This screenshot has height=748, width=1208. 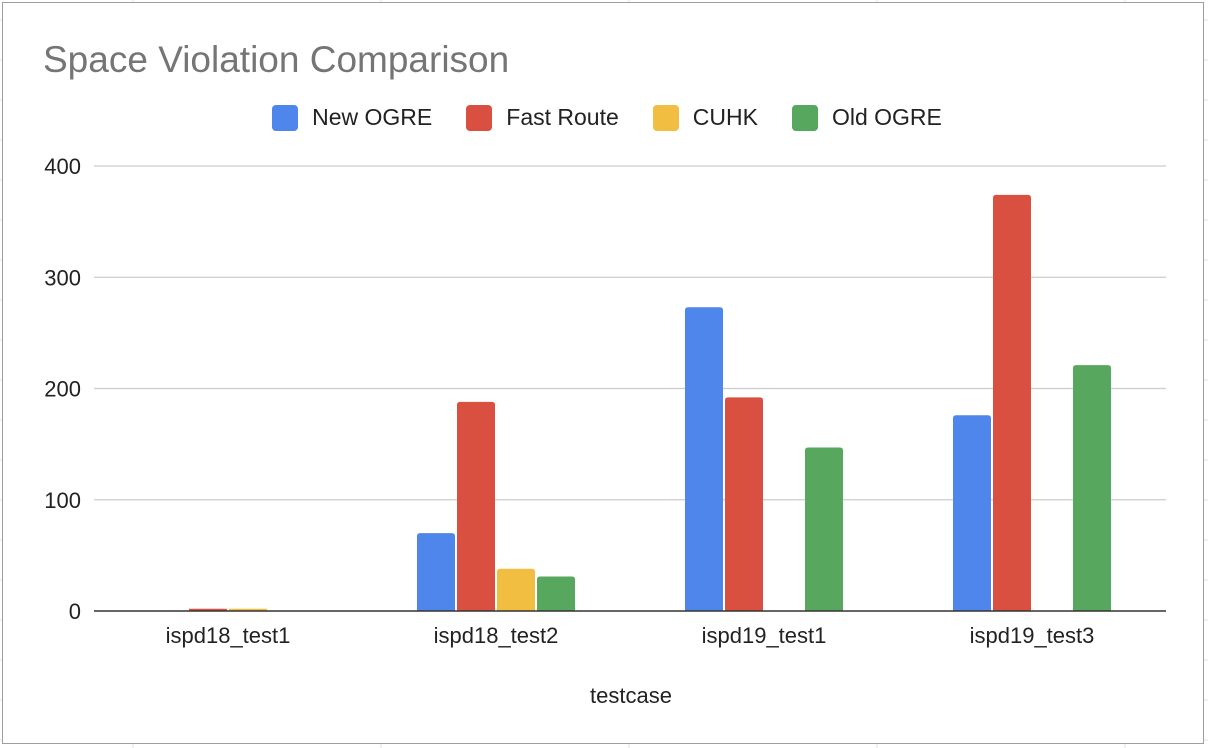 What do you see at coordinates (631, 695) in the screenshot?
I see `x-axis-label: testcase` at bounding box center [631, 695].